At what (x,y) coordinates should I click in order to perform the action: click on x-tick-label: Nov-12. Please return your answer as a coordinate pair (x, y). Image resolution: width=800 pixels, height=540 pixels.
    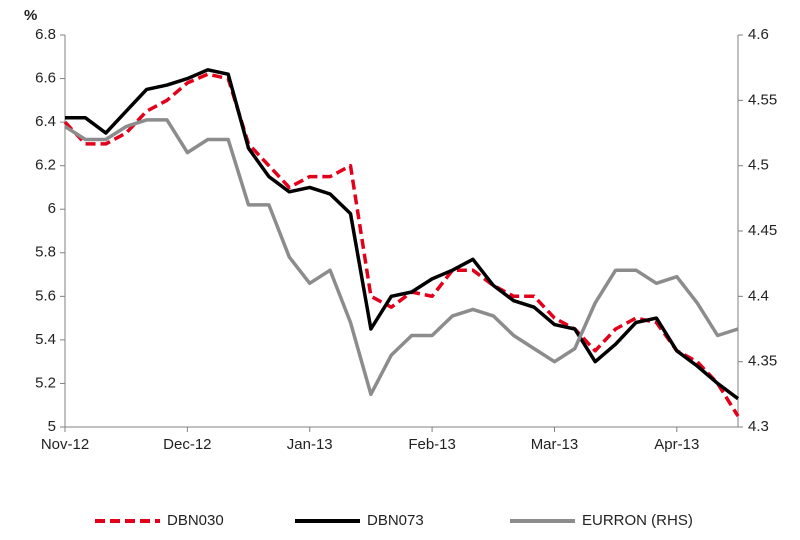
    Looking at the image, I should click on (65, 444).